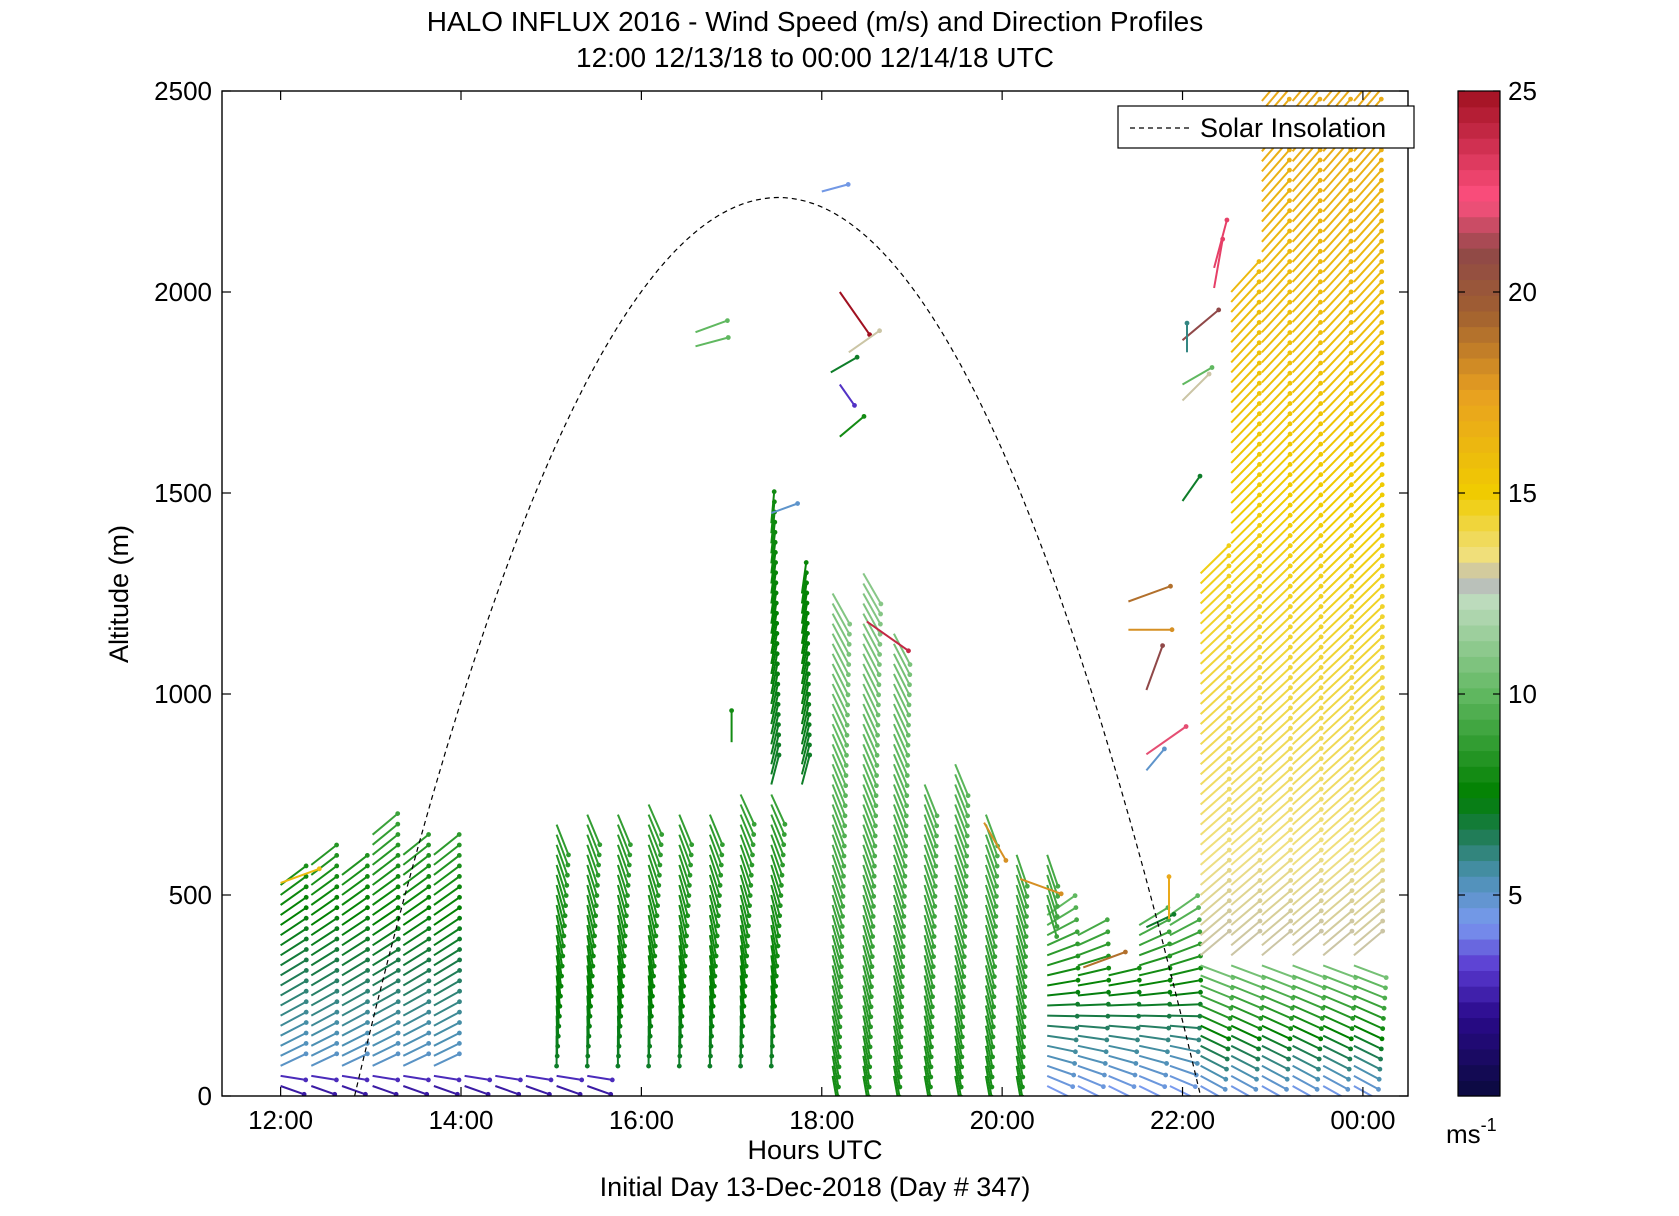 This screenshot has width=1679, height=1216. I want to click on colorbar-unit-label: ms-1, so click(1471, 1132).